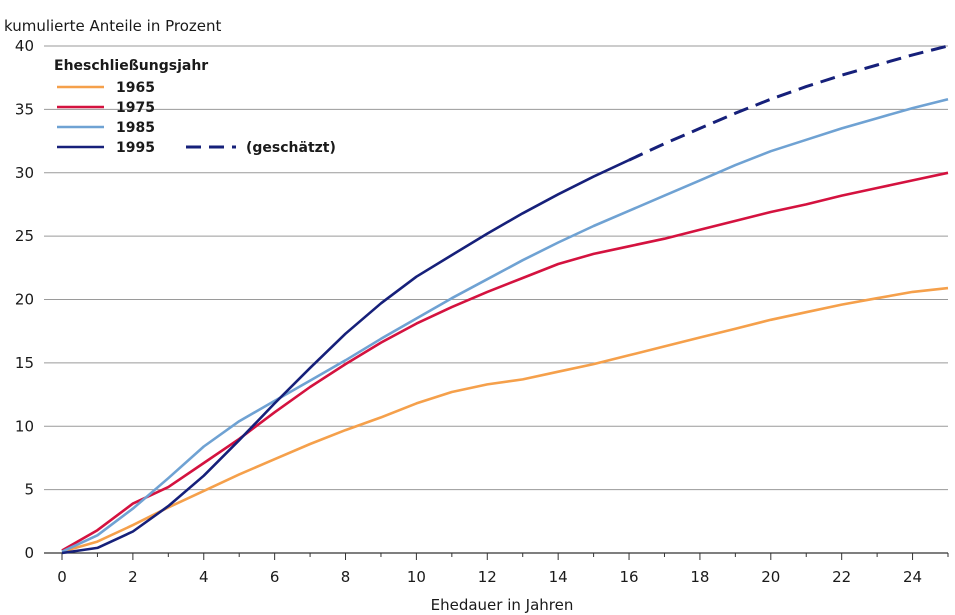  Describe the element at coordinates (135, 148) in the screenshot. I see `legend-label: 1995` at that location.